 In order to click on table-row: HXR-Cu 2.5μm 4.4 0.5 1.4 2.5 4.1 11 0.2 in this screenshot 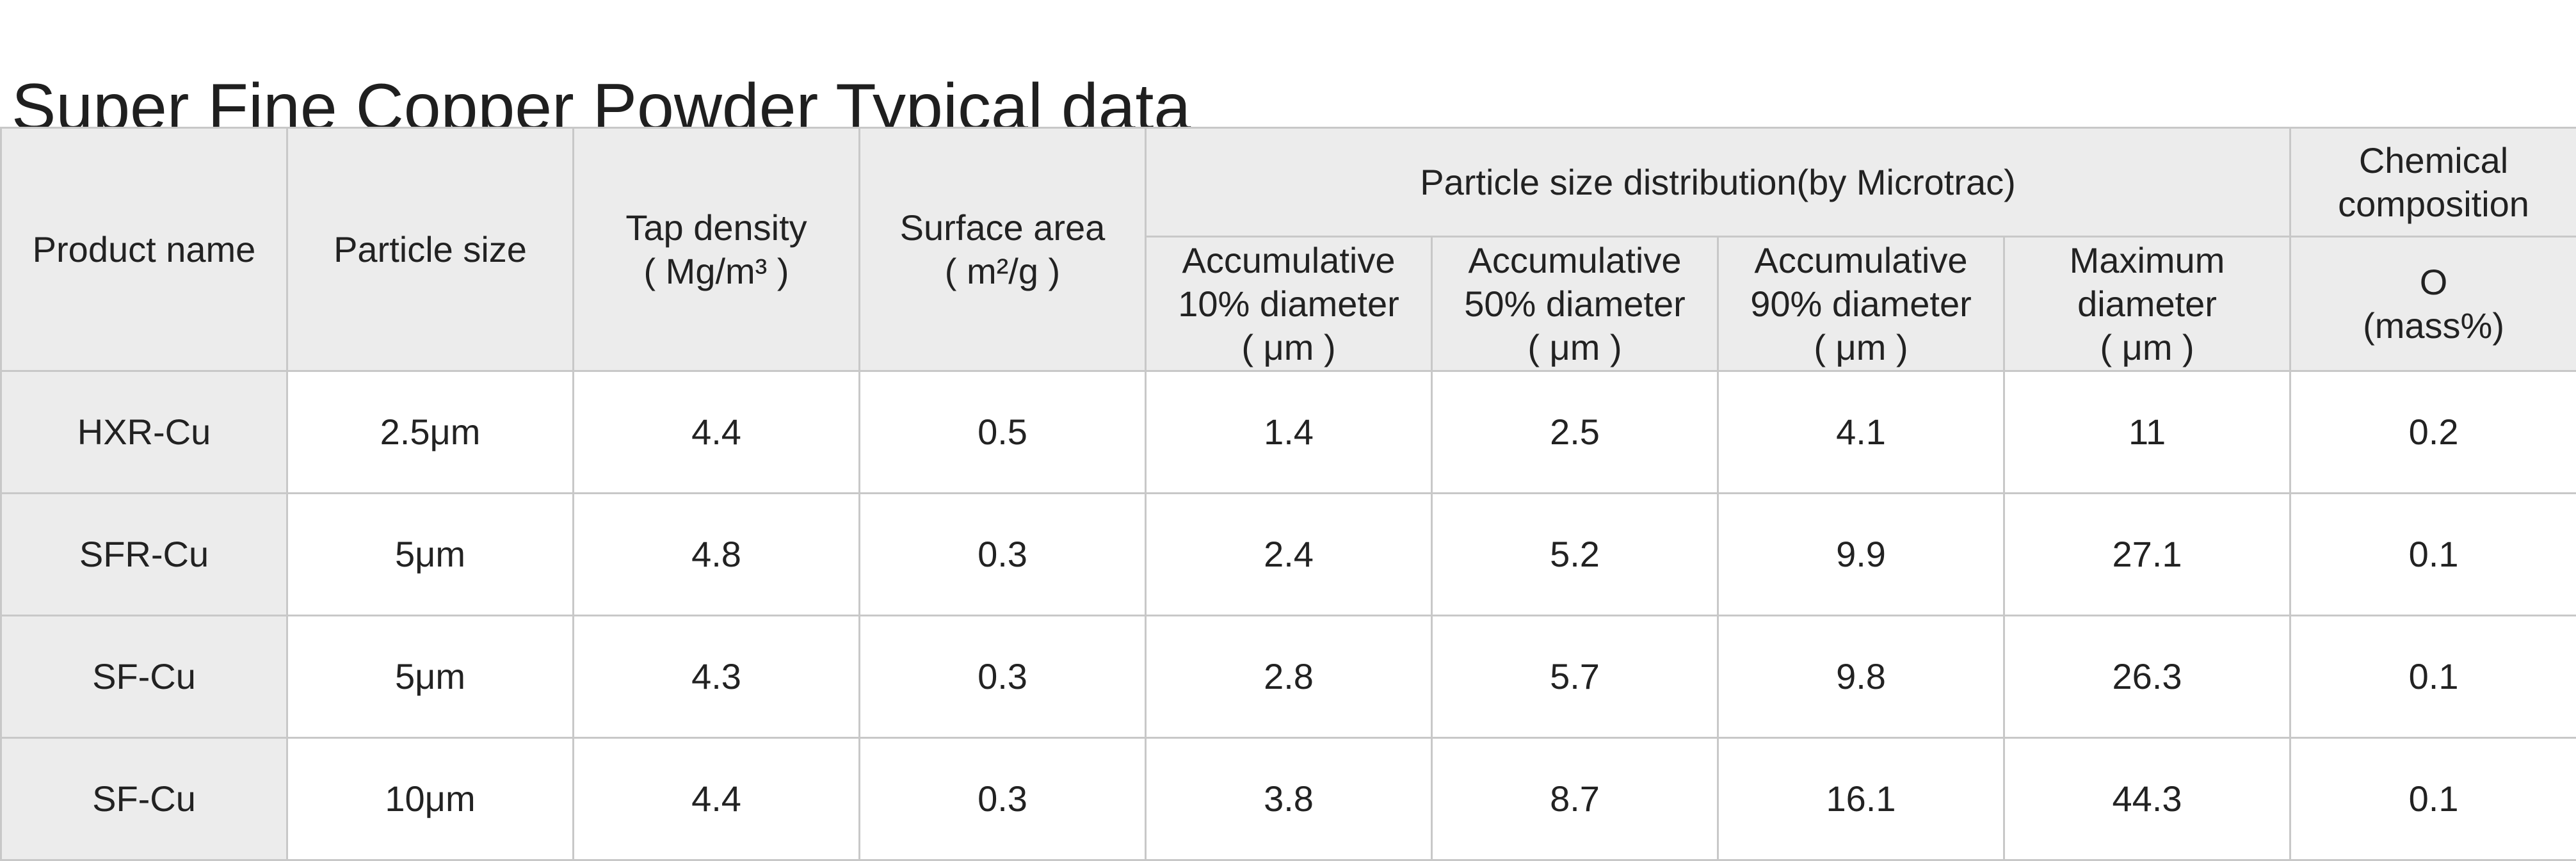, I will do `click(1288, 432)`.